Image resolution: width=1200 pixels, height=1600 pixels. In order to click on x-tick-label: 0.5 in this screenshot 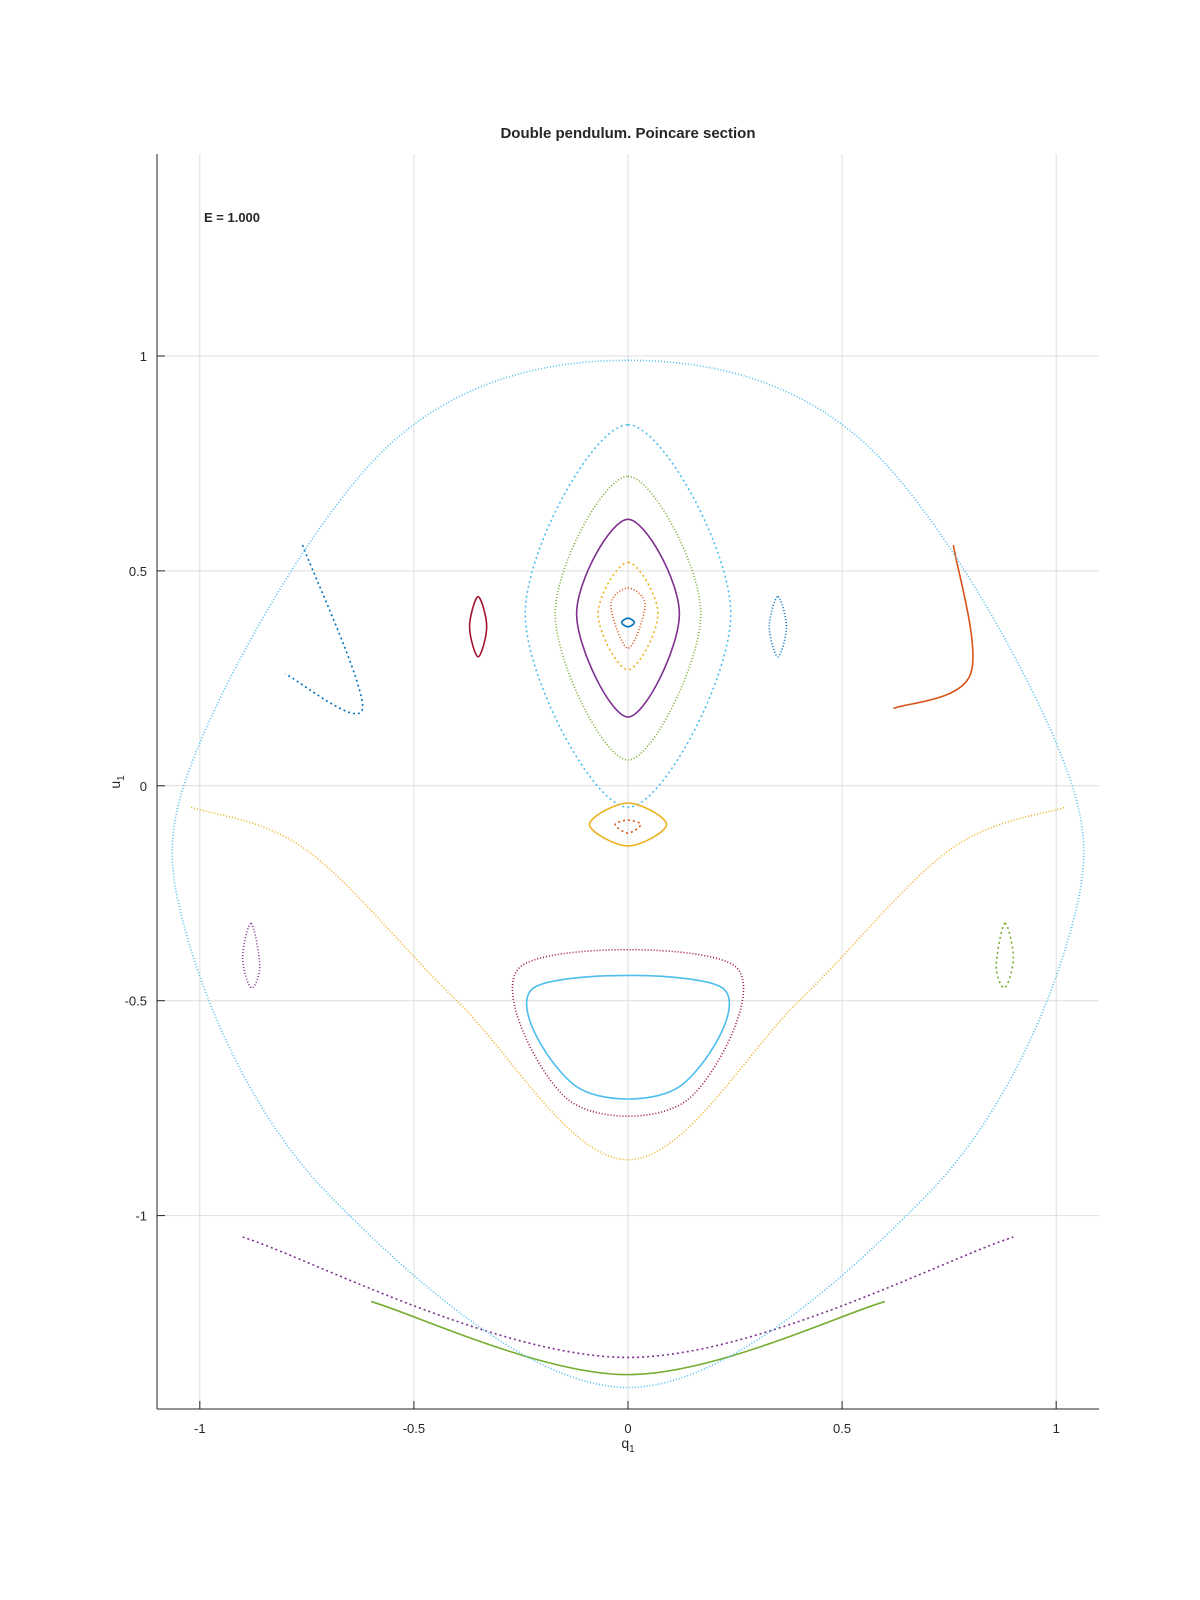, I will do `click(842, 1428)`.